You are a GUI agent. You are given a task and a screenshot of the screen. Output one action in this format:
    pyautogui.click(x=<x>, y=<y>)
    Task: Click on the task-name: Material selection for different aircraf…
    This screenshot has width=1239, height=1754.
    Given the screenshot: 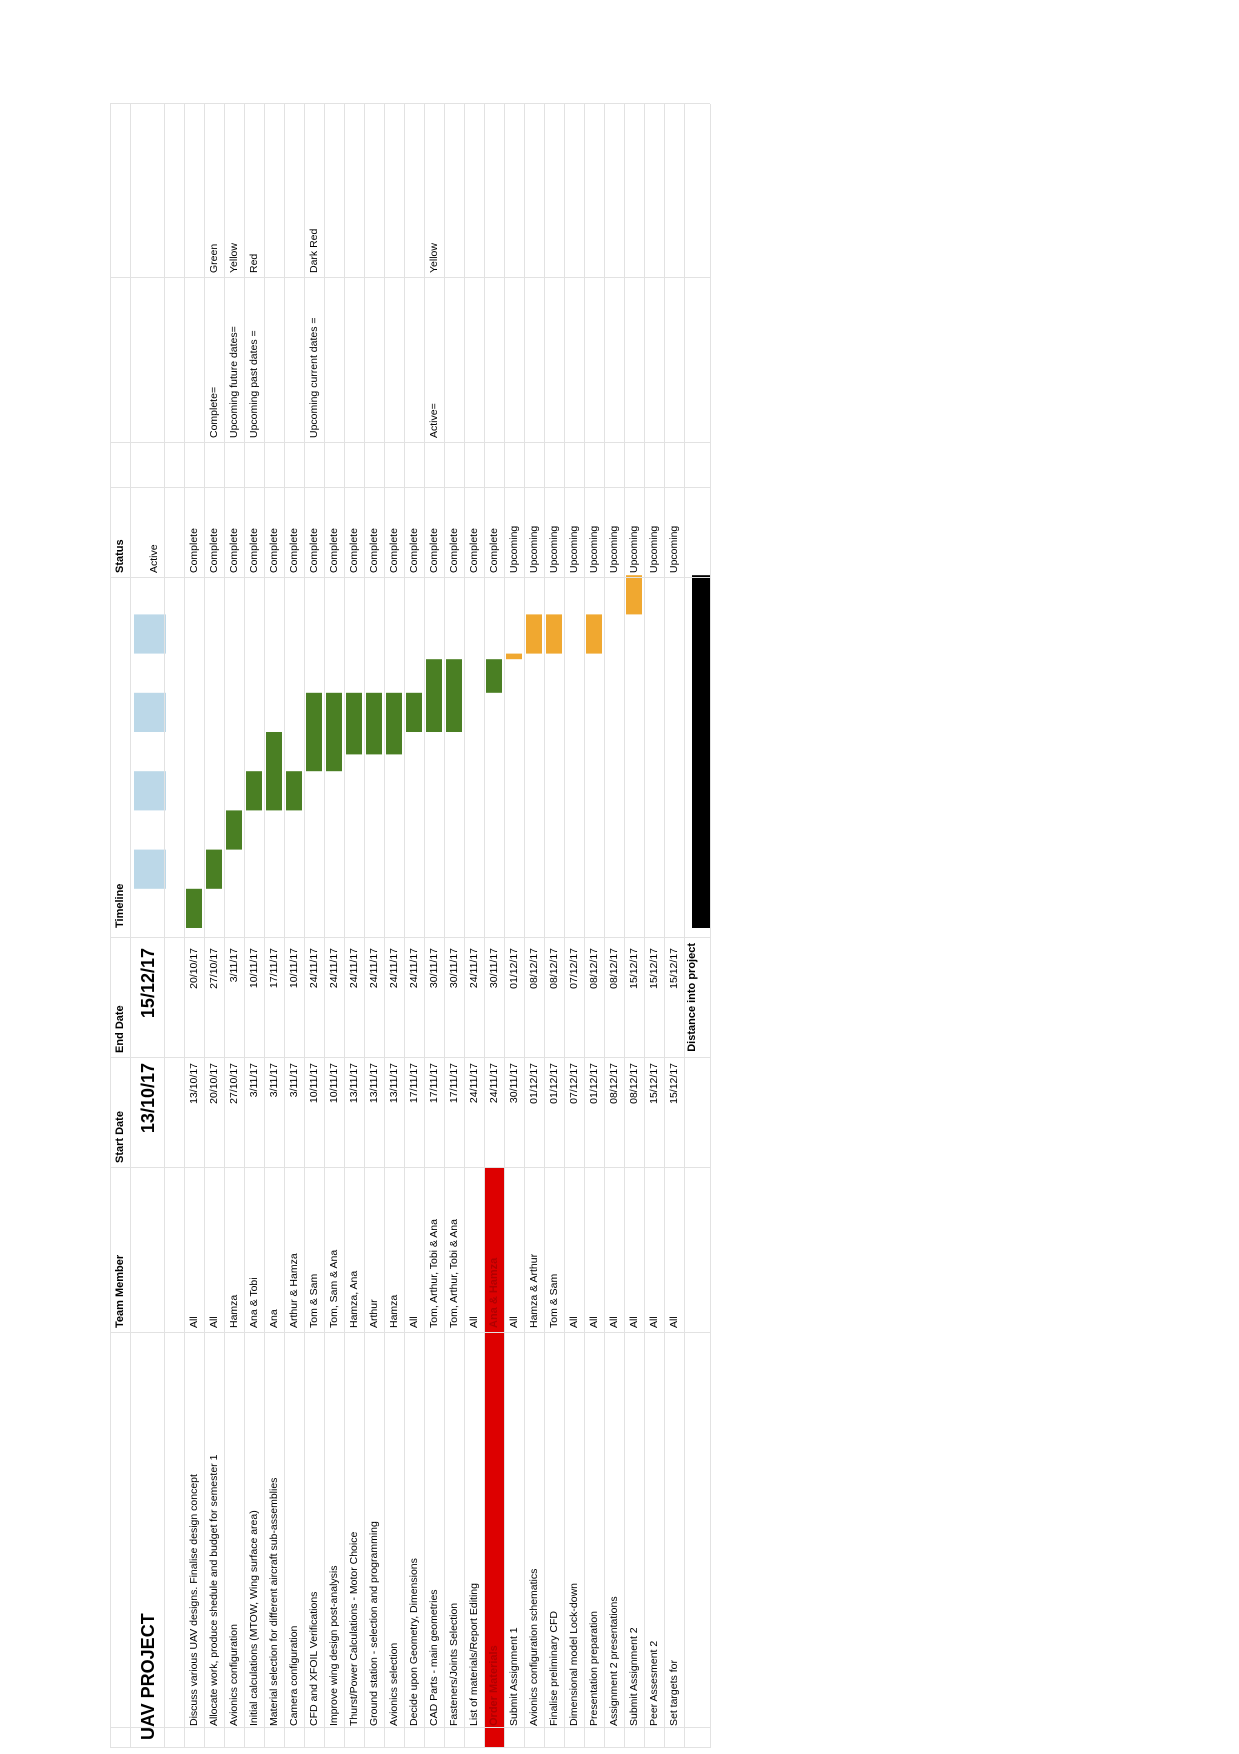 What is the action you would take?
    pyautogui.click(x=274, y=1601)
    